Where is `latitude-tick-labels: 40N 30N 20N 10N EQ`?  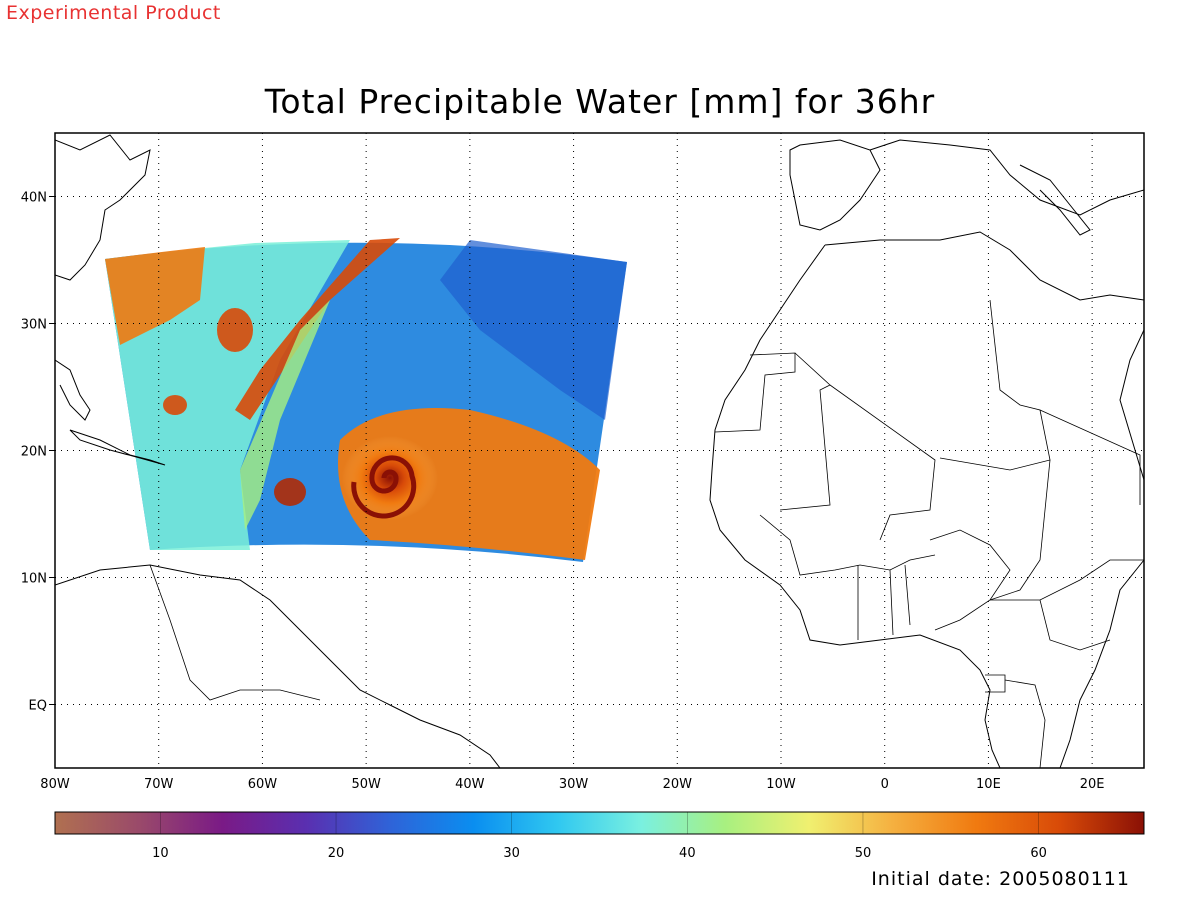
latitude-tick-labels: 40N 30N 20N 10N EQ is located at coordinates (38, 452).